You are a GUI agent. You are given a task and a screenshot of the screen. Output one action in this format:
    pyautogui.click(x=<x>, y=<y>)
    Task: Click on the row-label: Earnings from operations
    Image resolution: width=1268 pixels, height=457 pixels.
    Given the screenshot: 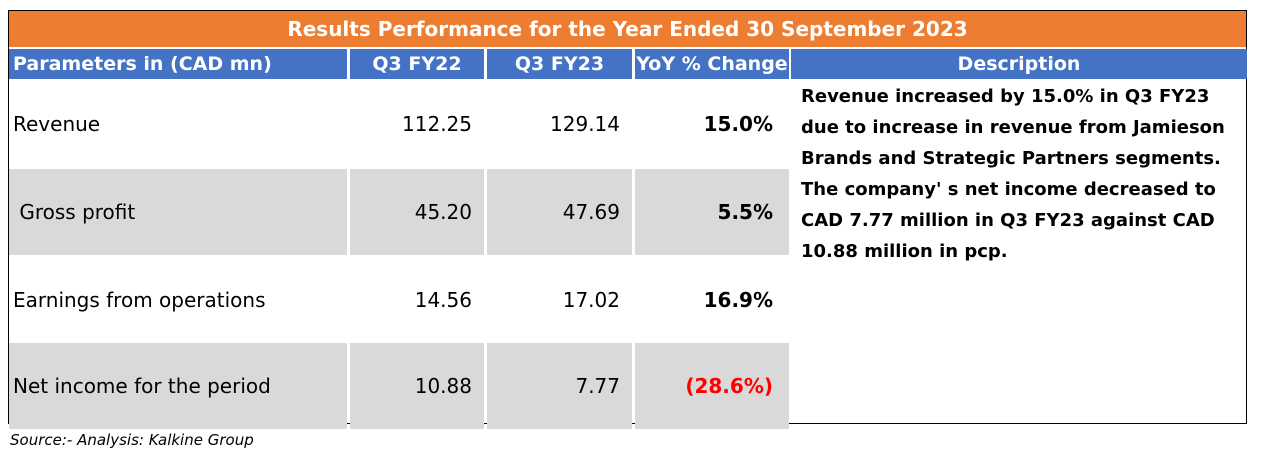 What is the action you would take?
    pyautogui.click(x=139, y=300)
    